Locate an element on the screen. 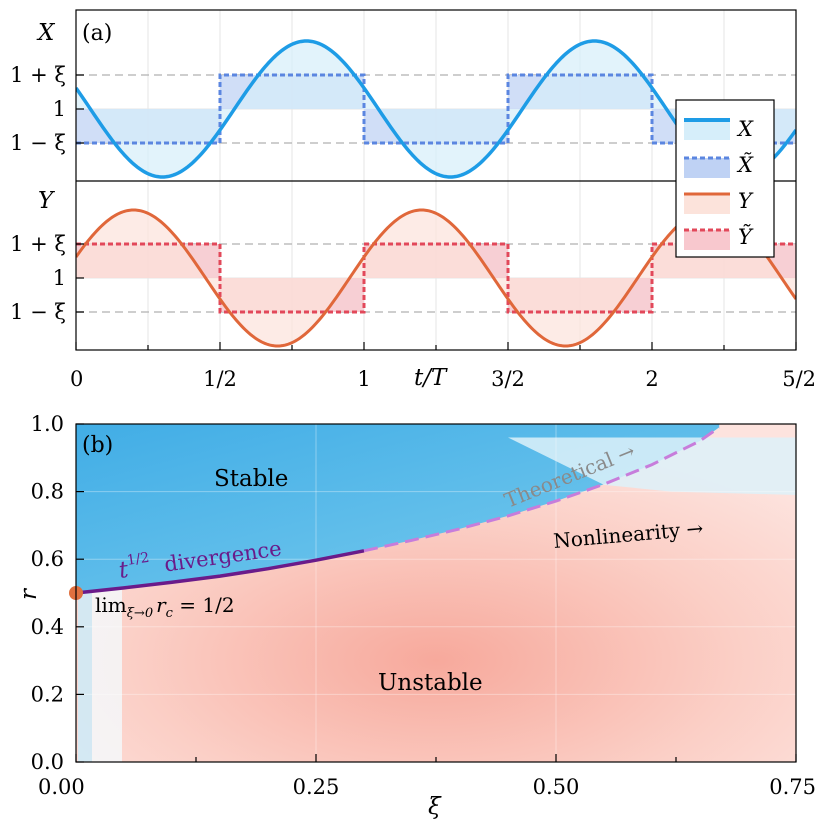 The height and width of the screenshot is (822, 822). x-tick-label-b: 0.50 is located at coordinates (556, 787).